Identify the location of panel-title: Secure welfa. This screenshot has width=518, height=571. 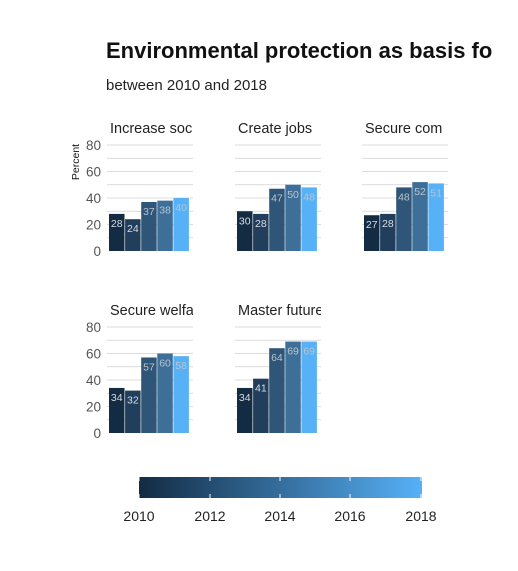
(152, 311).